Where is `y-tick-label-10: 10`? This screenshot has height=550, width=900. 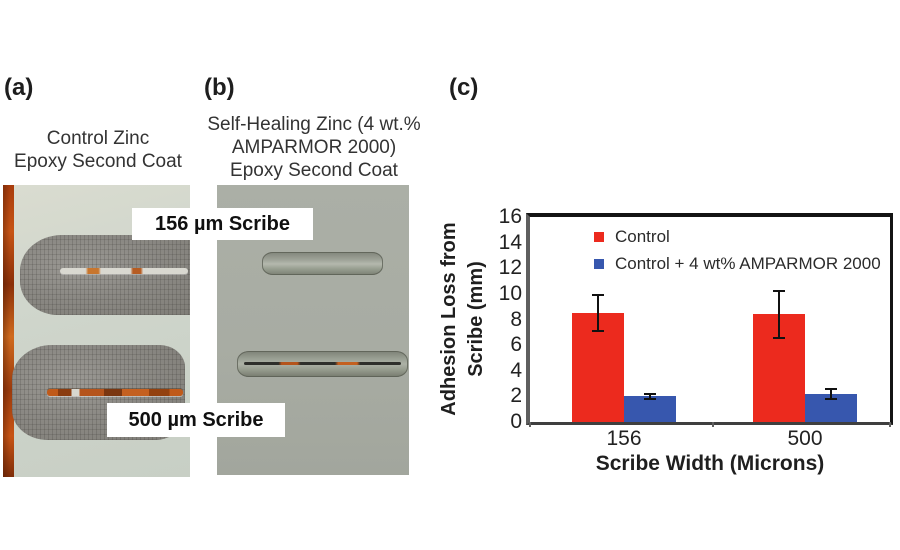
y-tick-label-10: 10 is located at coordinates (510, 293).